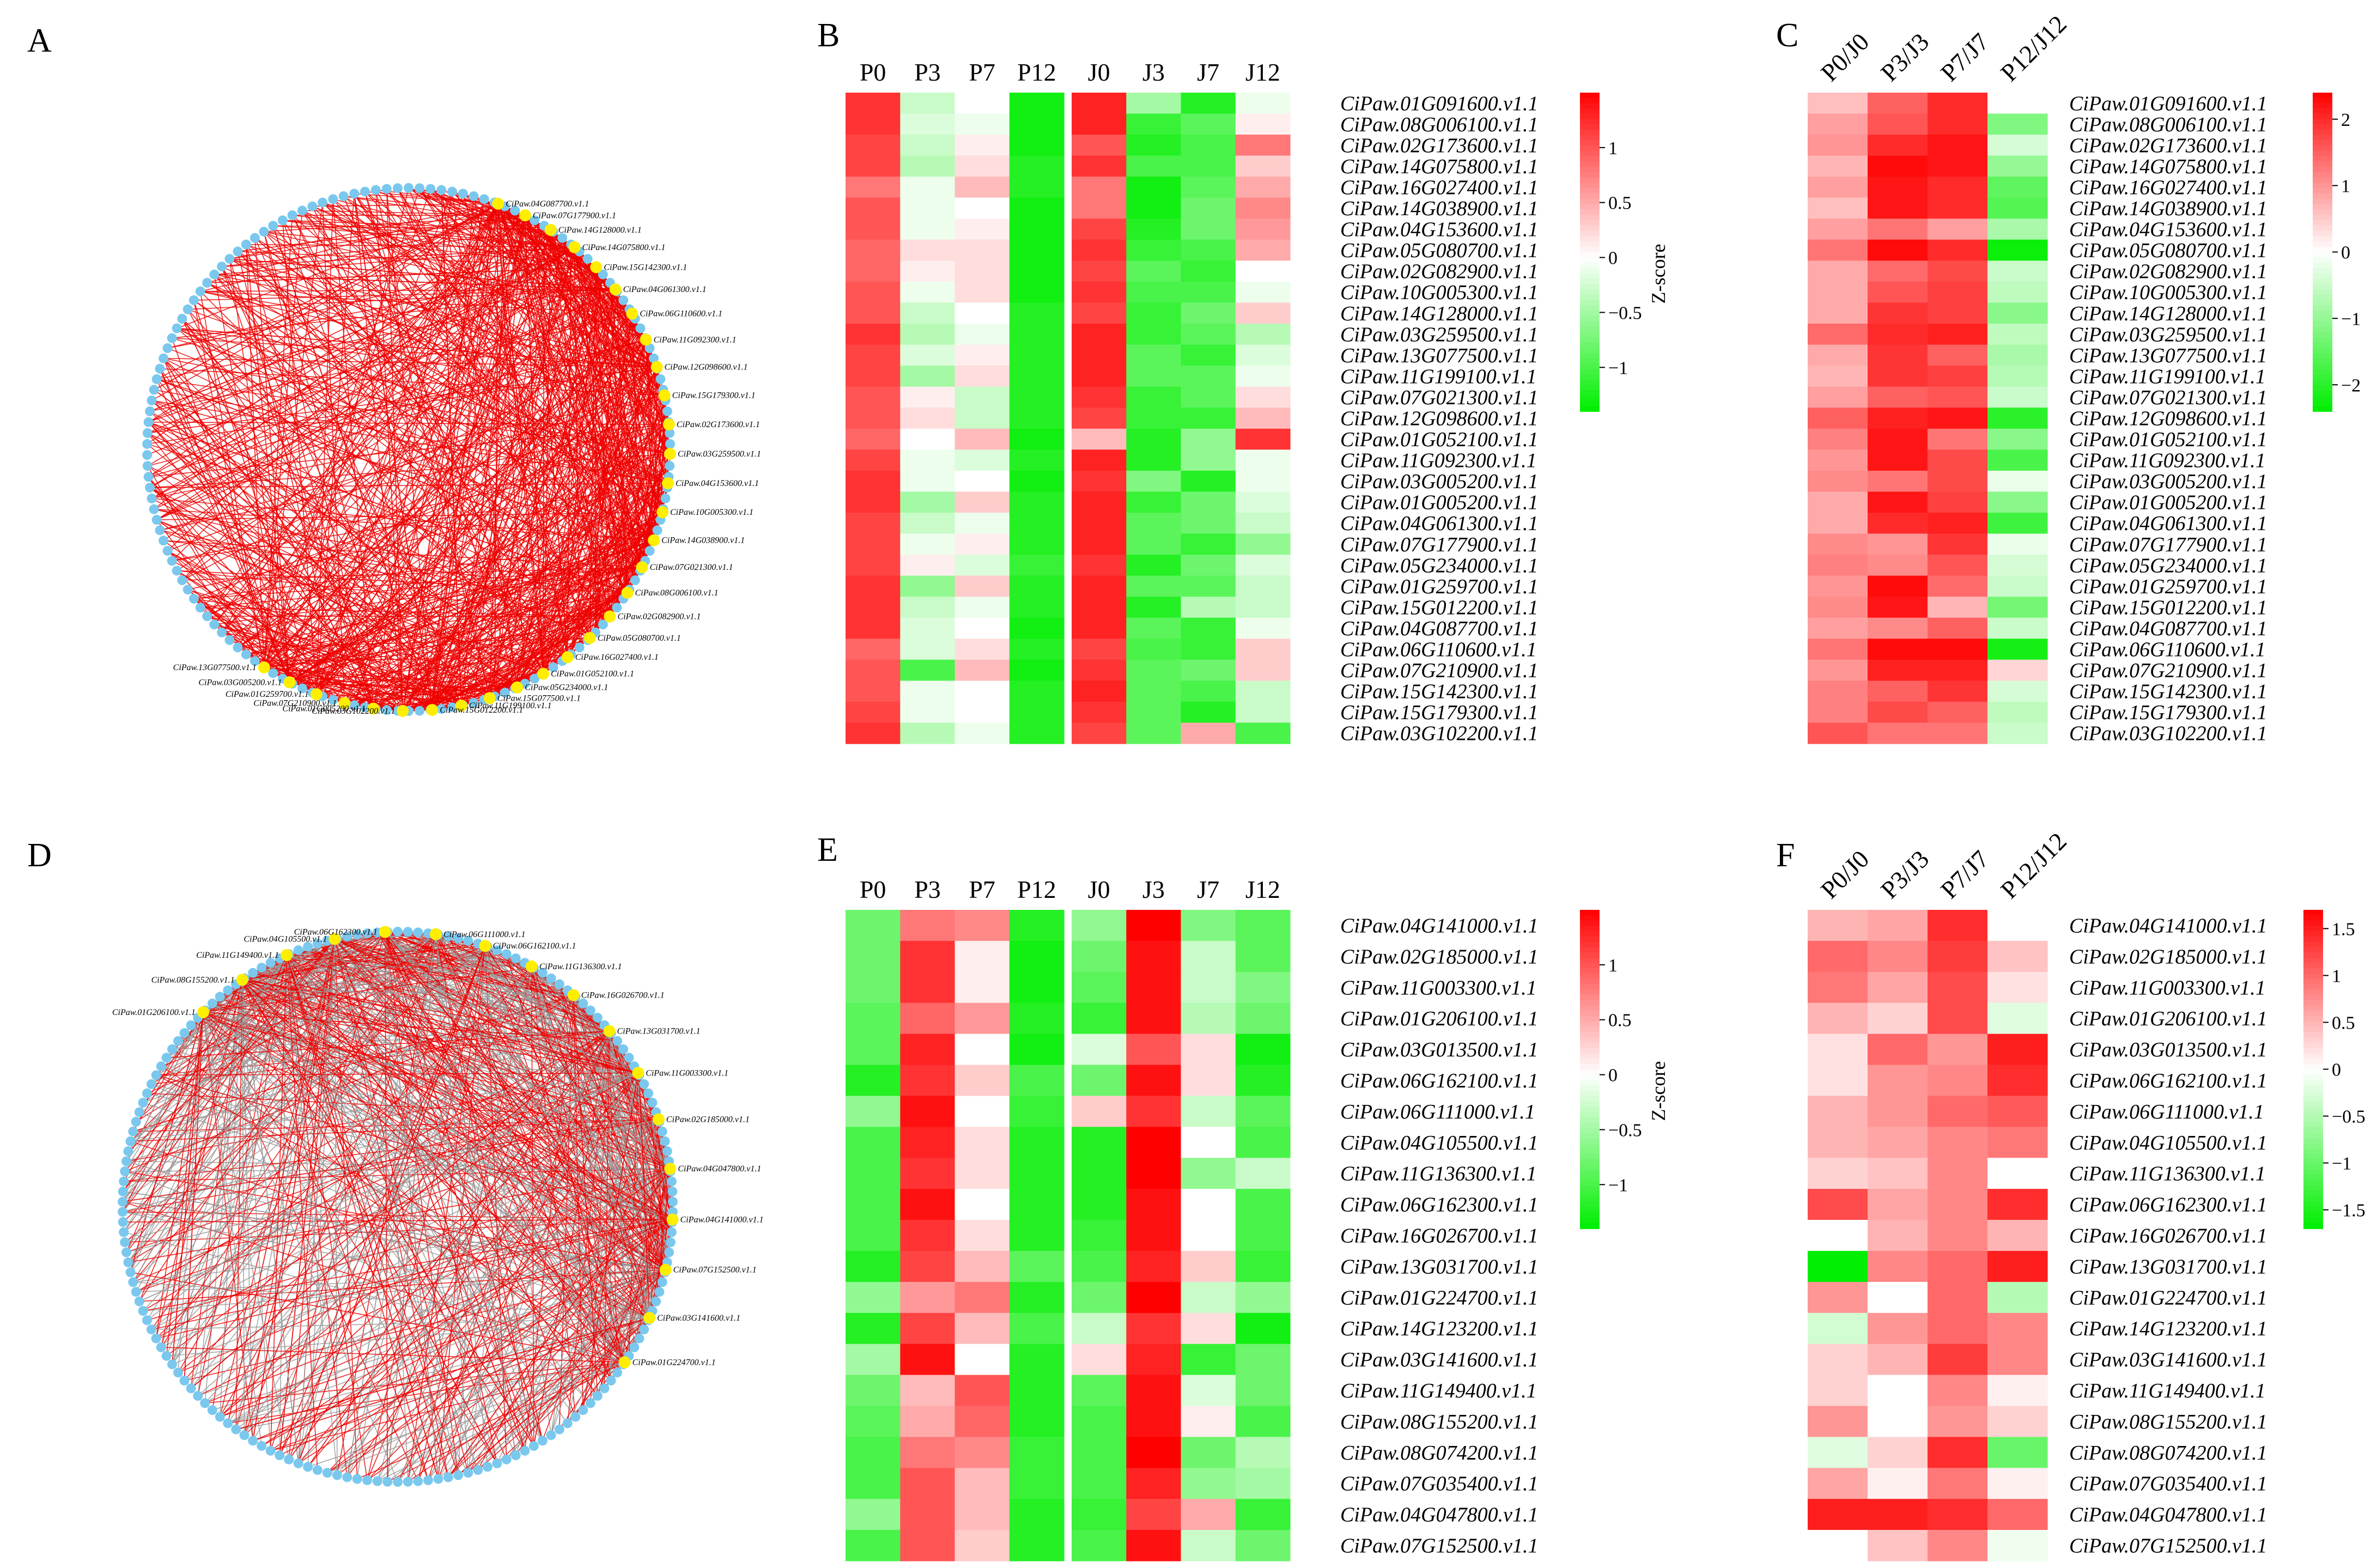 The image size is (2377, 1568). I want to click on colorbar-tick-label: 0, so click(2336, 1070).